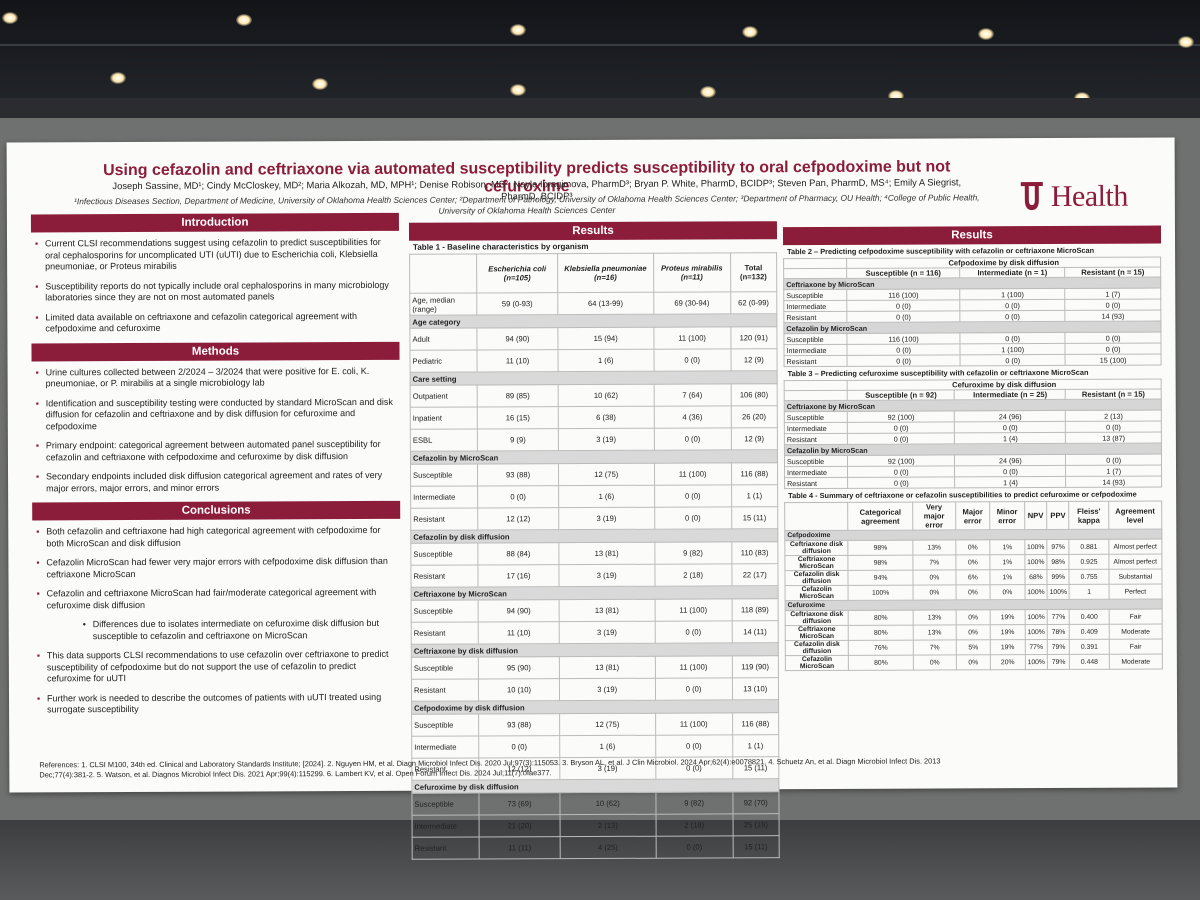  I want to click on table-row: Resistant 0 (0) 1 (4) 14 (93), so click(973, 482).